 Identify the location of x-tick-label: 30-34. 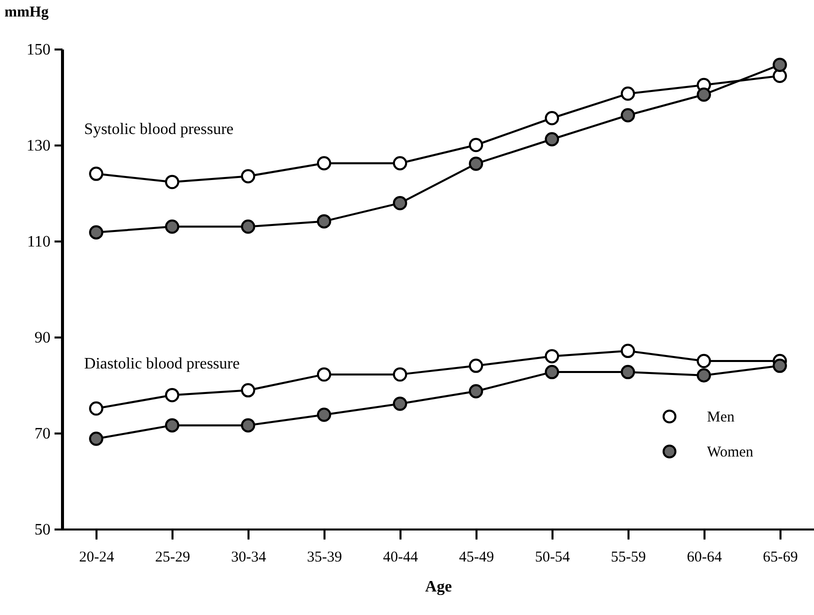
(249, 558).